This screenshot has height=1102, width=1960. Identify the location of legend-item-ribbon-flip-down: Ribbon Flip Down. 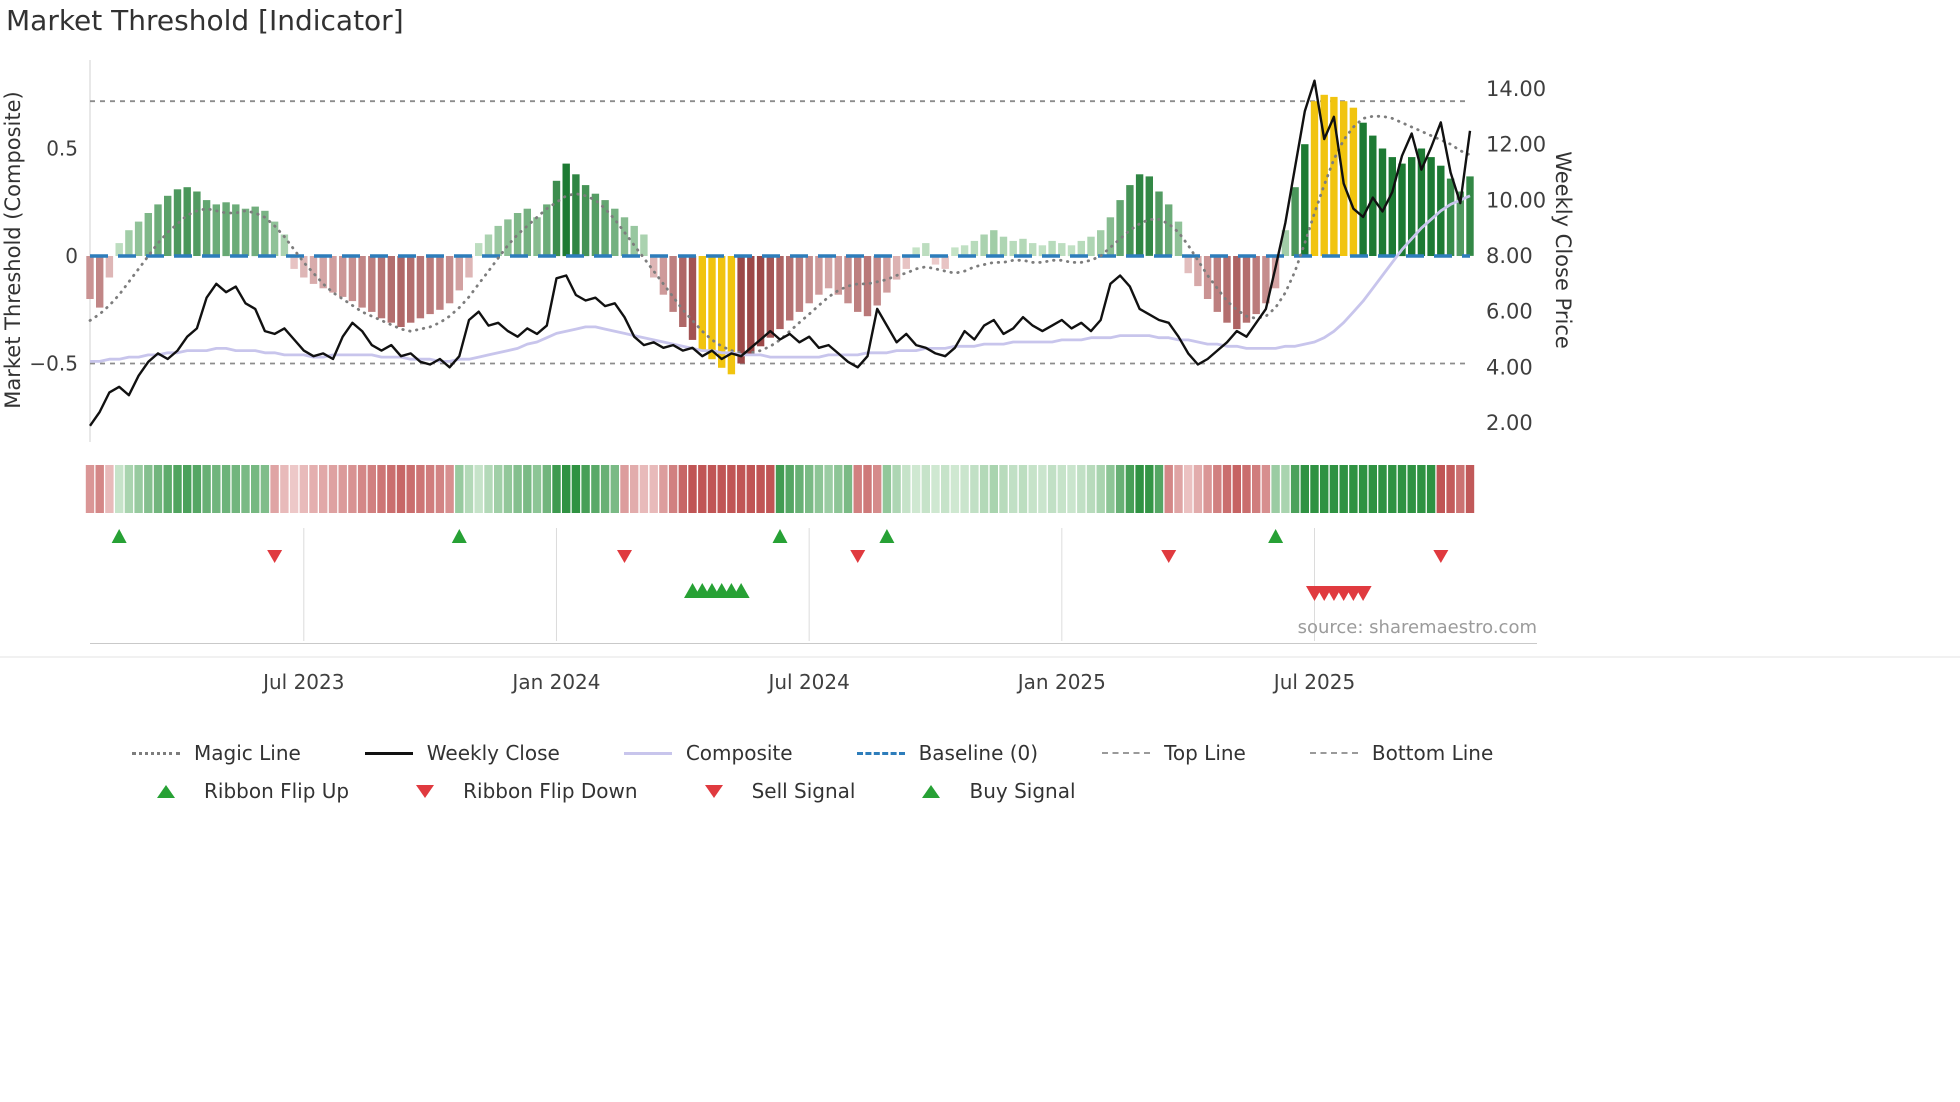
(519, 791).